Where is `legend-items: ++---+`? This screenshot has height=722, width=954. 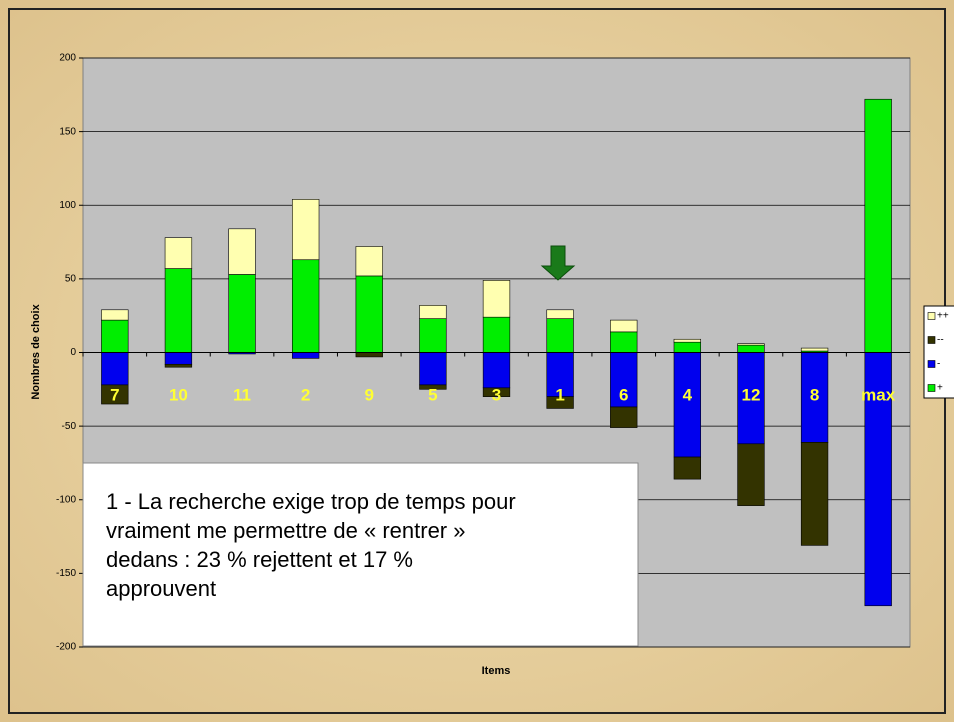 legend-items: ++---+ is located at coordinates (938, 352).